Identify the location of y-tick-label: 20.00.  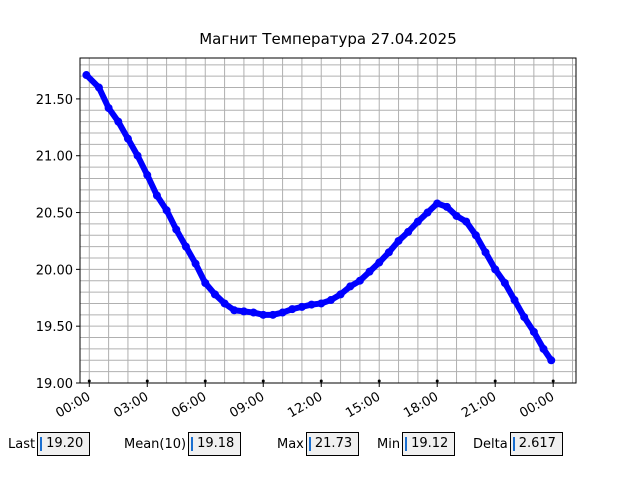
(54, 270).